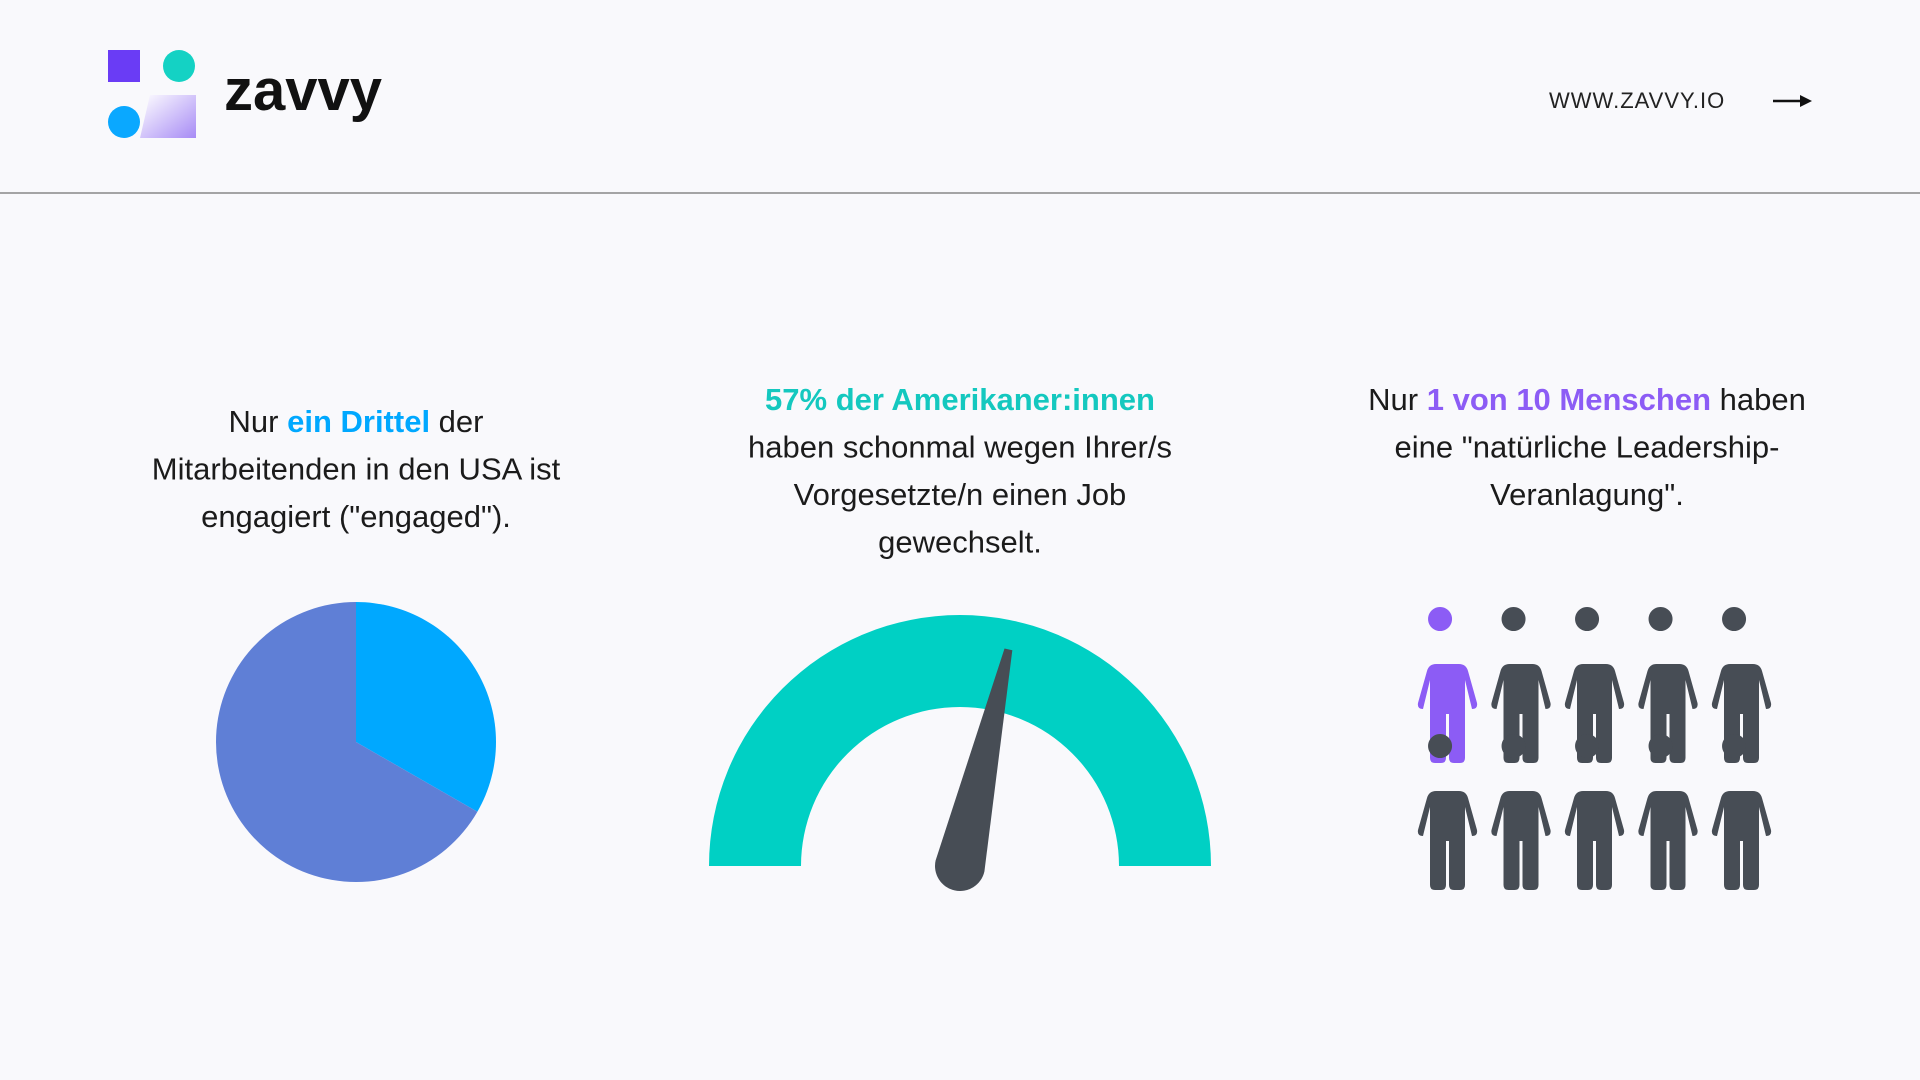 Image resolution: width=1920 pixels, height=1080 pixels. I want to click on caption-text: gewechselt., so click(960, 542).